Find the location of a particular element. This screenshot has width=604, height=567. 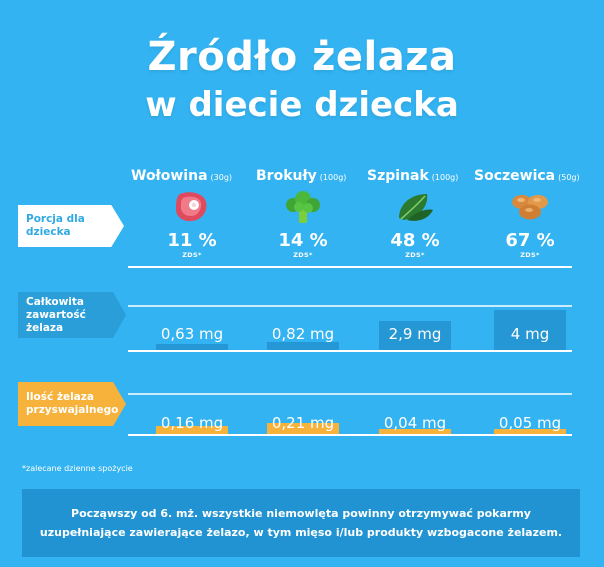

absorbed-iron-value: 0,21 mg is located at coordinates (303, 423).